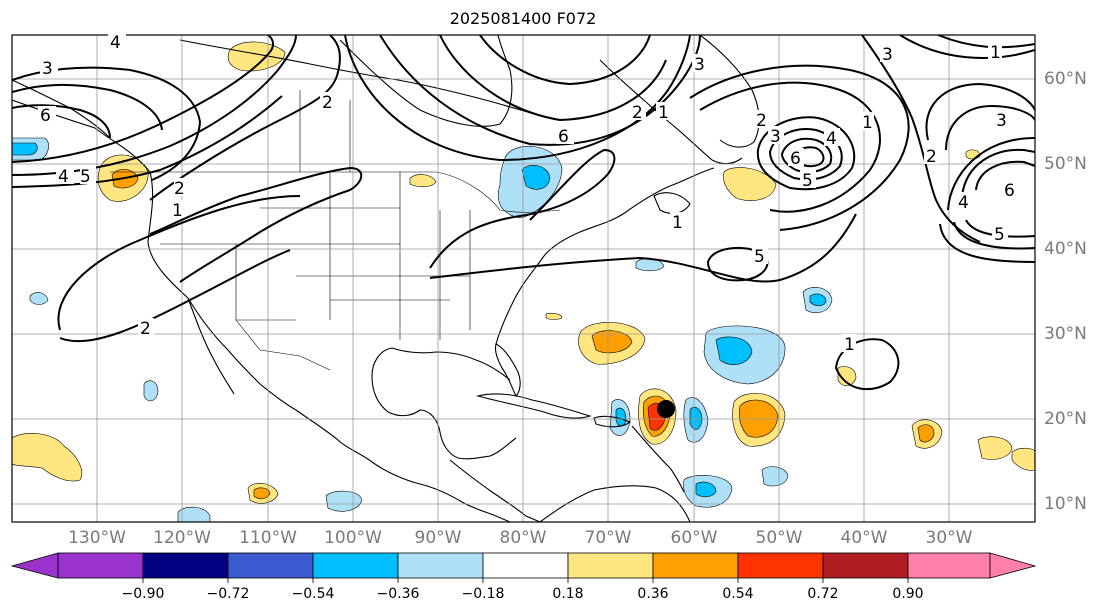 This screenshot has width=1105, height=615. I want to click on east-coast, so click(605, 256).